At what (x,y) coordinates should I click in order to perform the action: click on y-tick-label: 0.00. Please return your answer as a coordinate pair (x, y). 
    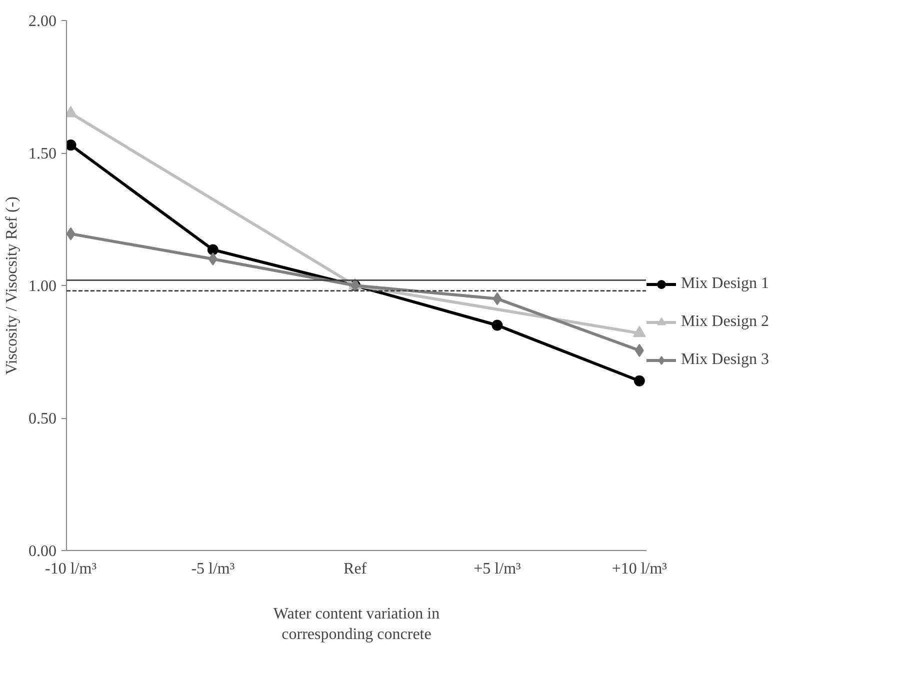
    Looking at the image, I should click on (42, 551).